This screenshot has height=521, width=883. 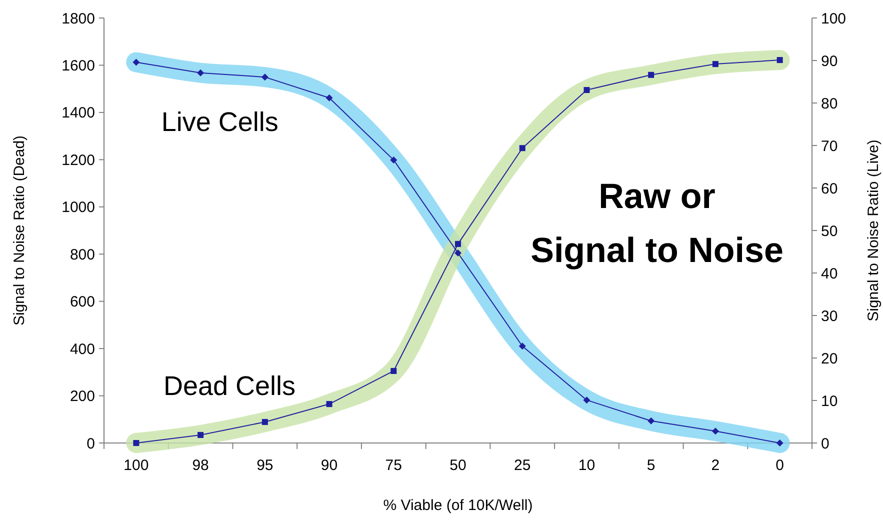 What do you see at coordinates (829, 273) in the screenshot?
I see `y2-tick-label: 40` at bounding box center [829, 273].